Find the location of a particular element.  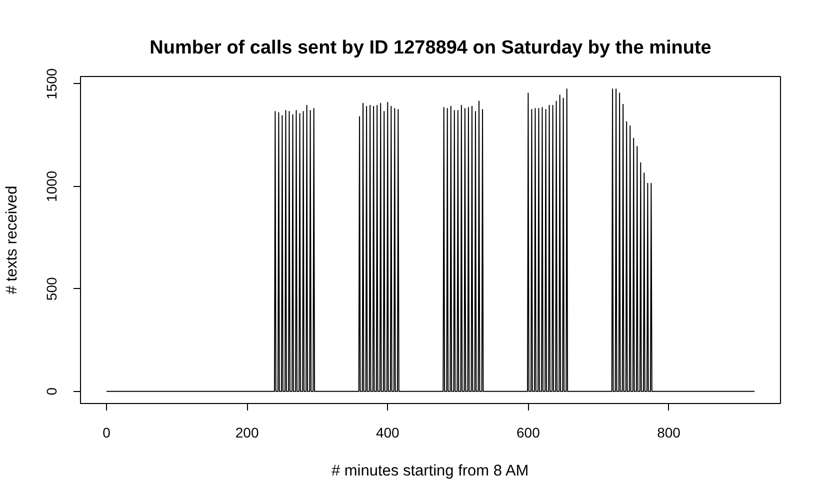

y-axis-title: # texts received is located at coordinates (12, 240).